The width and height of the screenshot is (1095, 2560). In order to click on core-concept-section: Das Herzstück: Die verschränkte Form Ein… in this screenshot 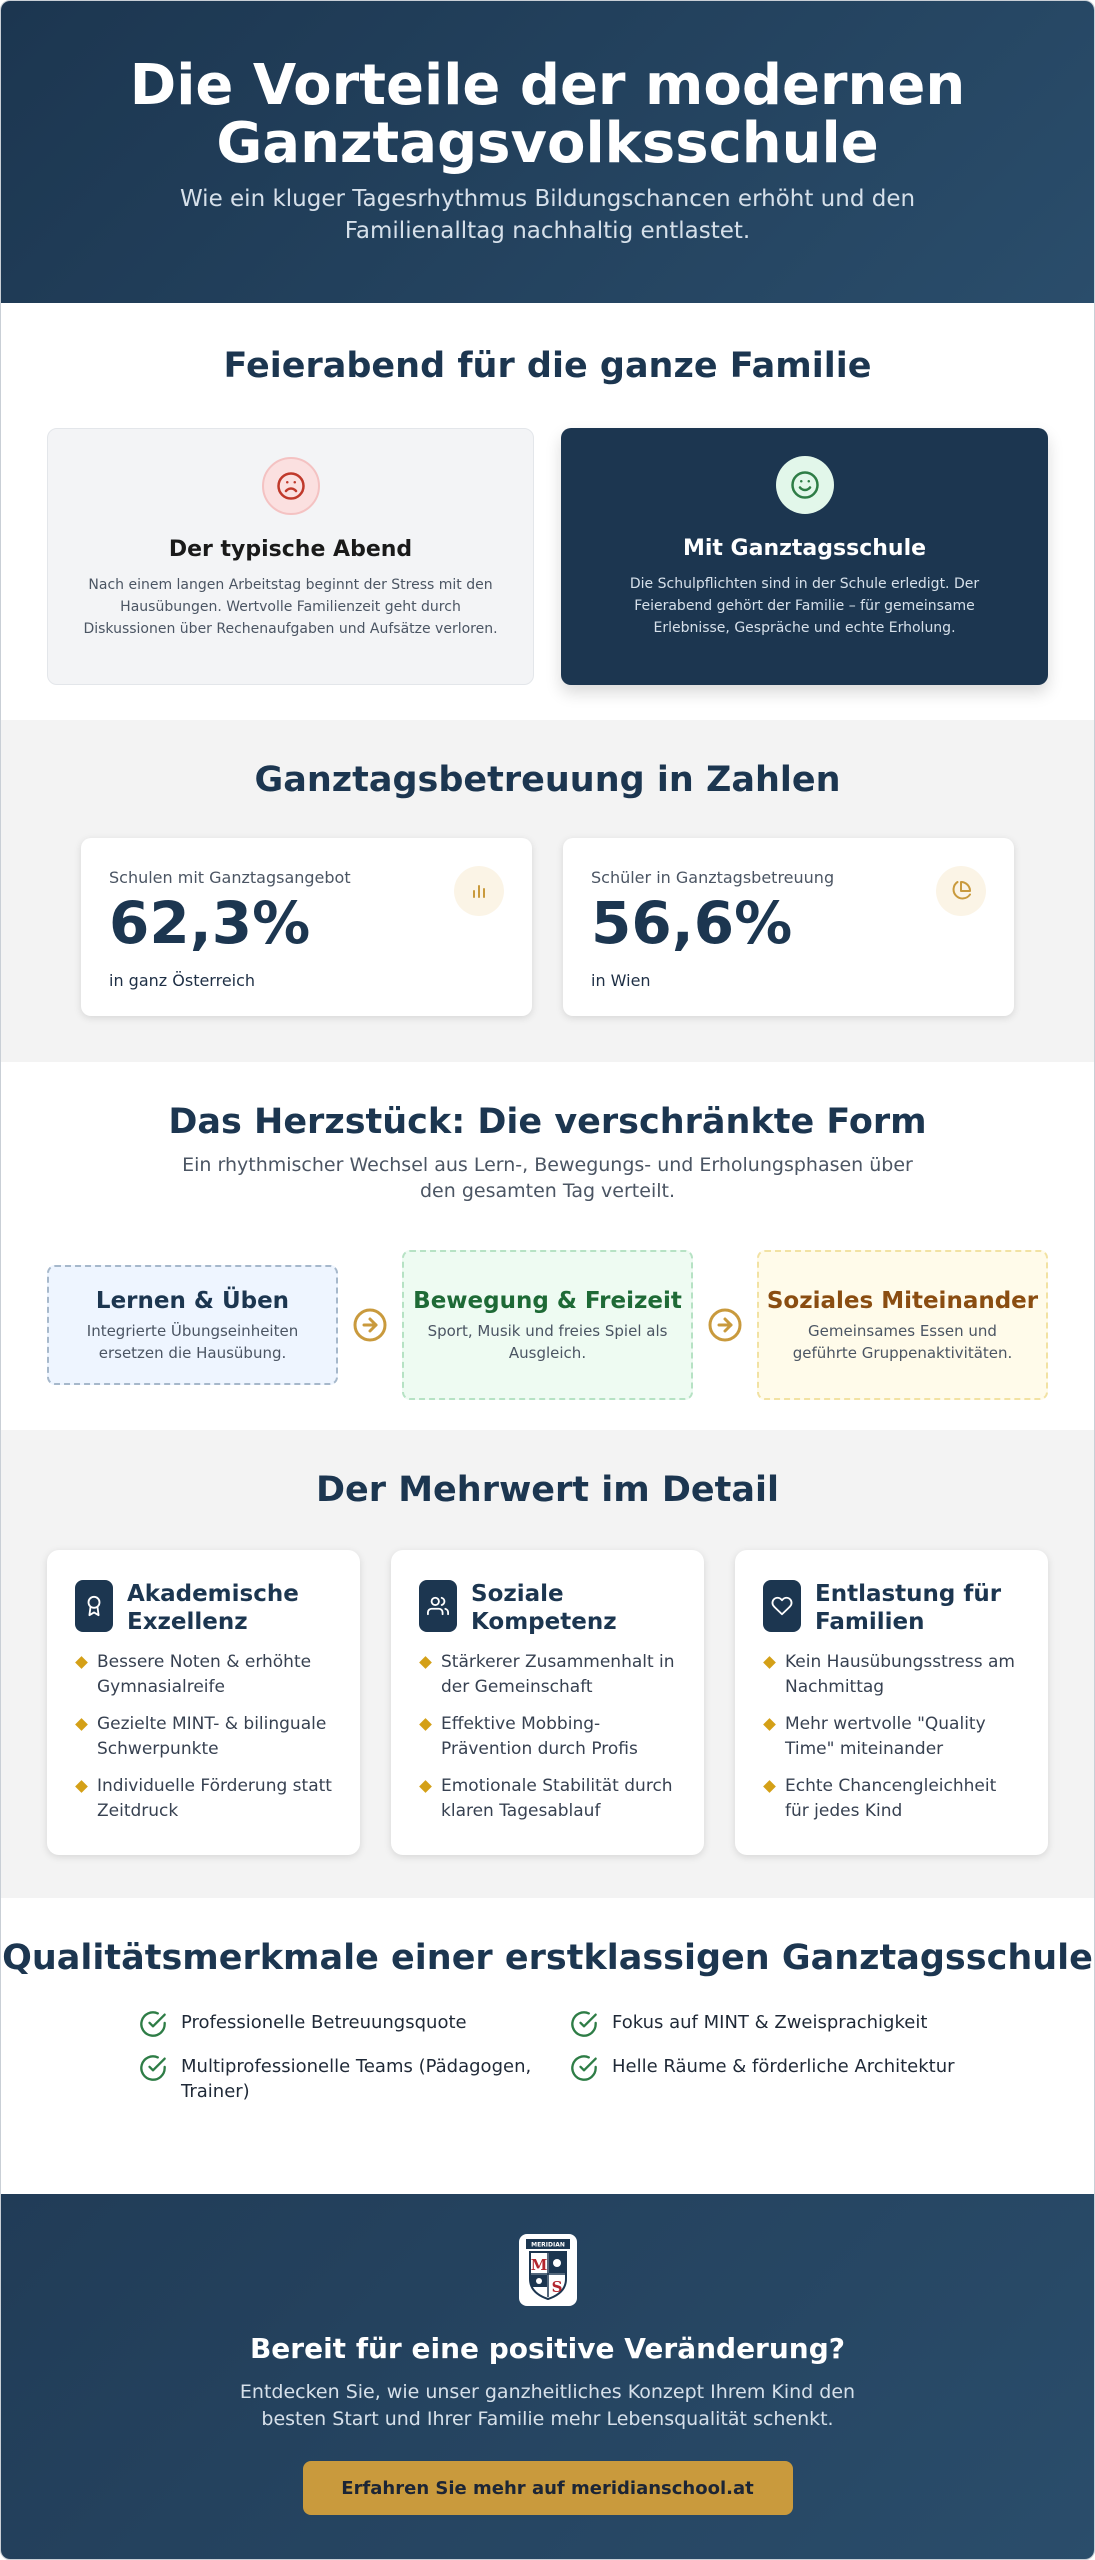, I will do `click(547, 1246)`.